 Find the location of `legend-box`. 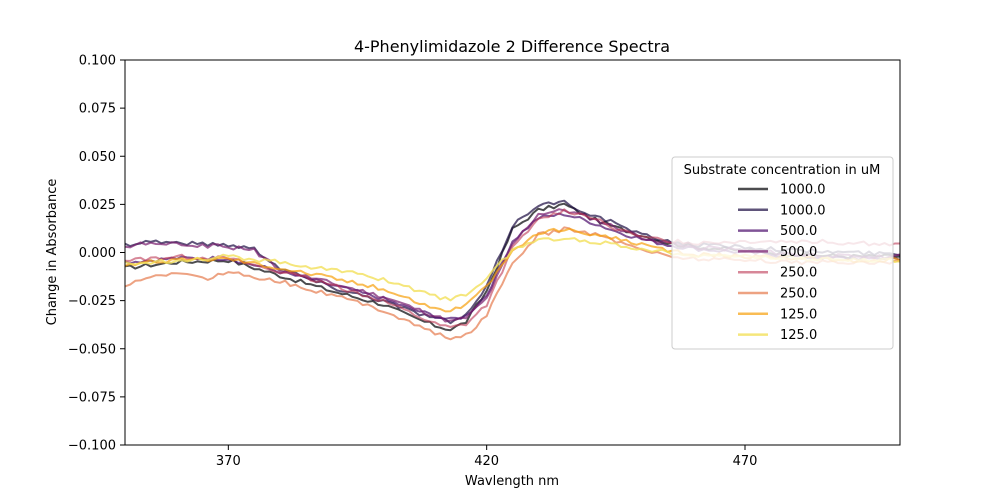

legend-box is located at coordinates (782, 253).